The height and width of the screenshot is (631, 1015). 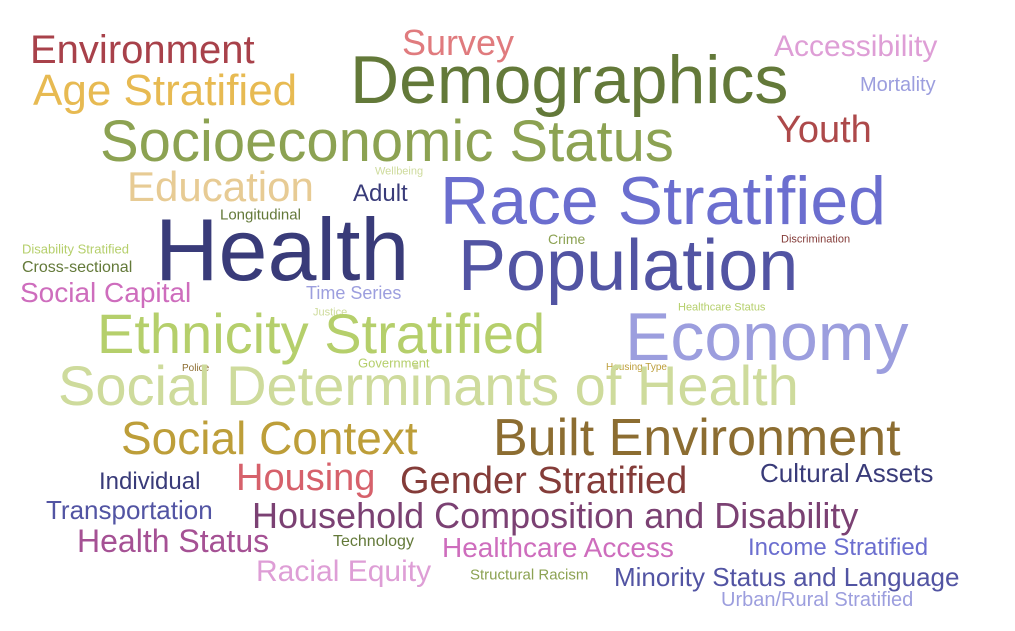 What do you see at coordinates (282, 249) in the screenshot?
I see `word-health: Health` at bounding box center [282, 249].